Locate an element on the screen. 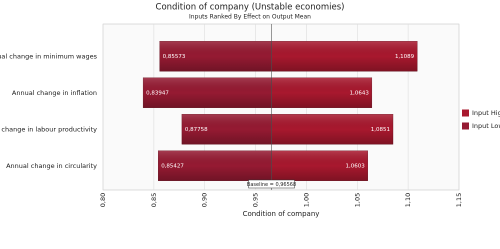 This screenshot has height=249, width=500. y-tick-label: Annual change in minimum wages is located at coordinates (49, 56).